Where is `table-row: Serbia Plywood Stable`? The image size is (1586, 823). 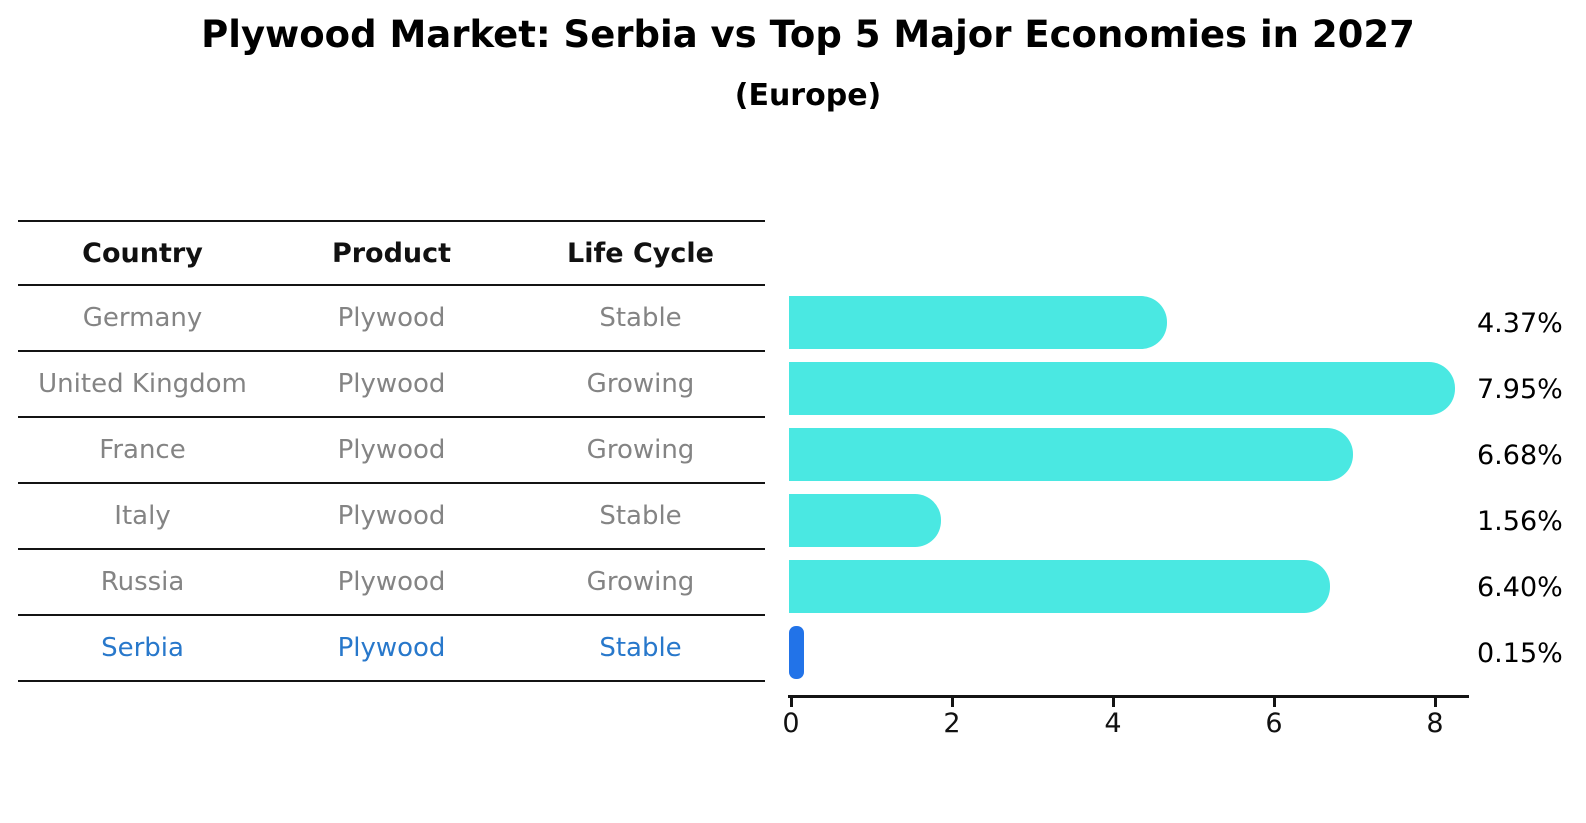 table-row: Serbia Plywood Stable is located at coordinates (391, 649).